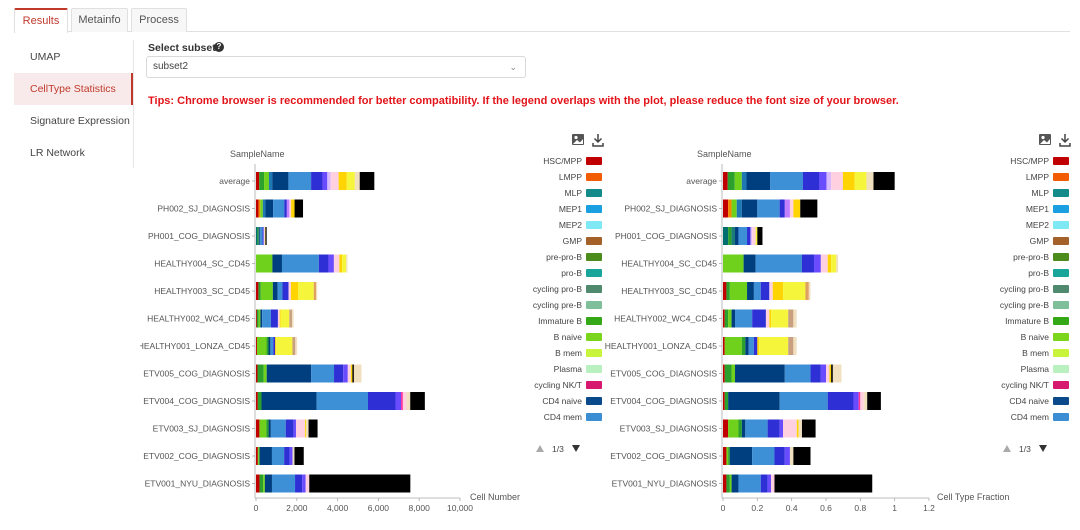 This screenshot has width=1080, height=530. I want to click on download-icon, so click(598, 140).